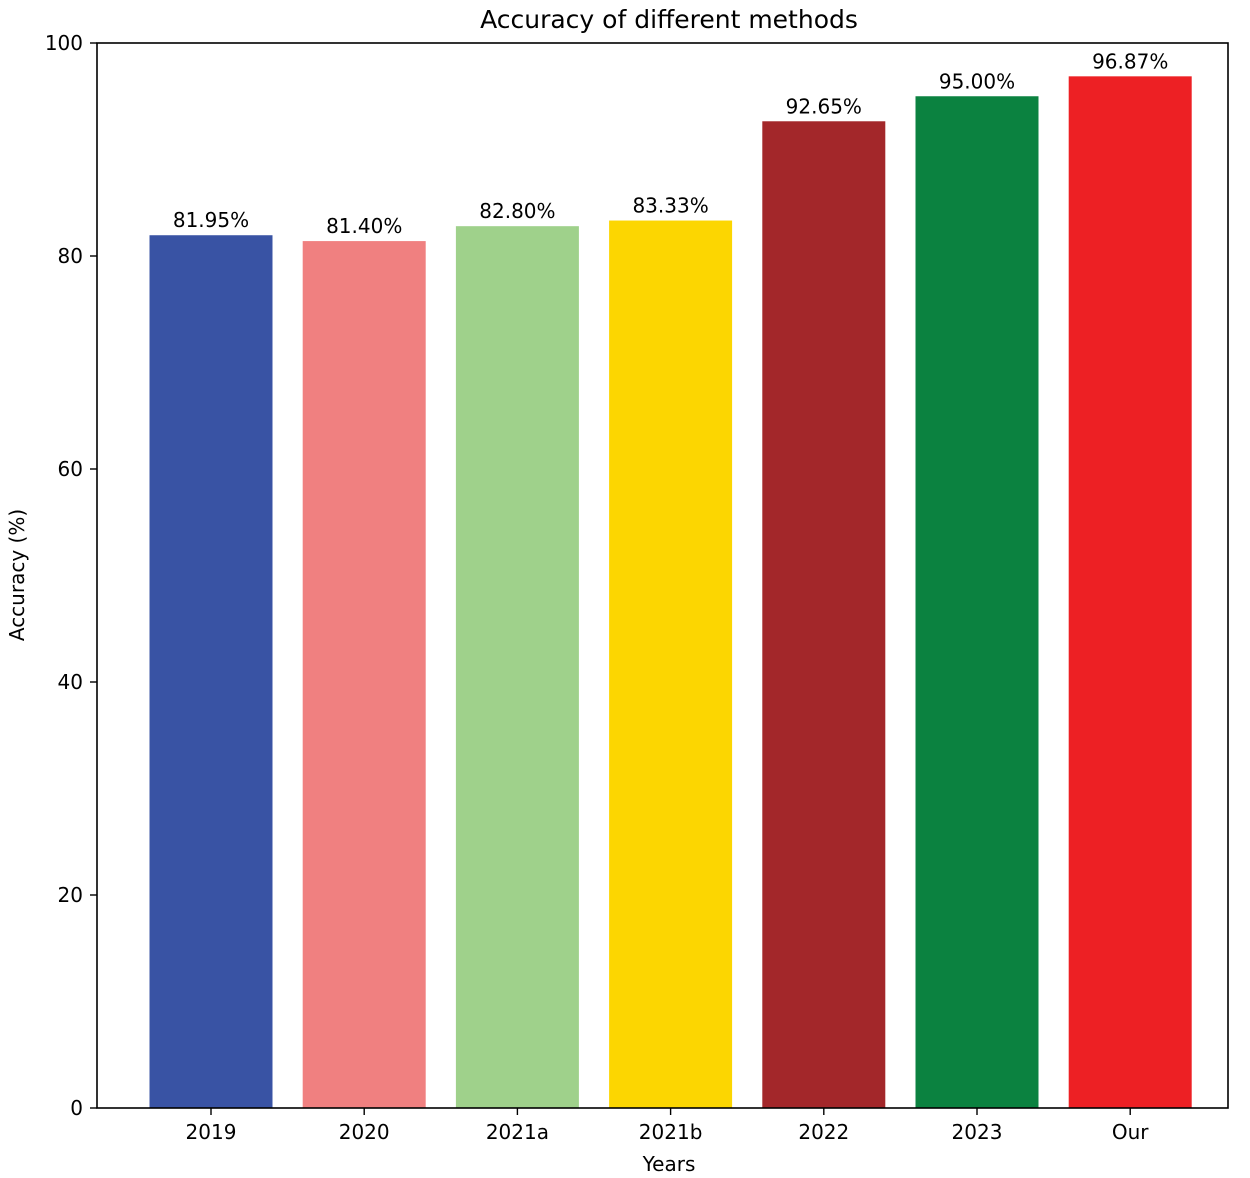  Describe the element at coordinates (70, 469) in the screenshot. I see `y-tick-label-60: 60` at that location.